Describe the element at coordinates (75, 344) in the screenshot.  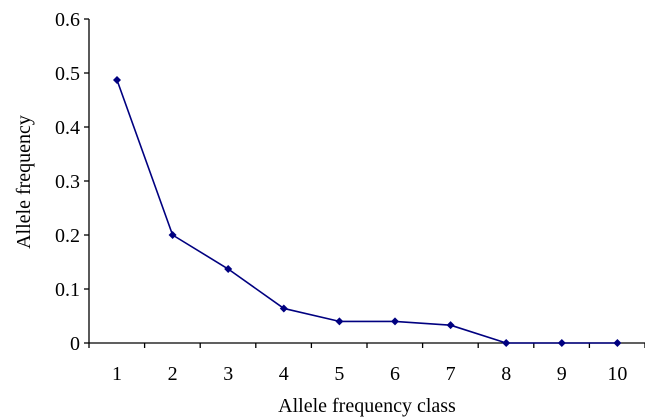
I see `y-tick-label: 0` at that location.